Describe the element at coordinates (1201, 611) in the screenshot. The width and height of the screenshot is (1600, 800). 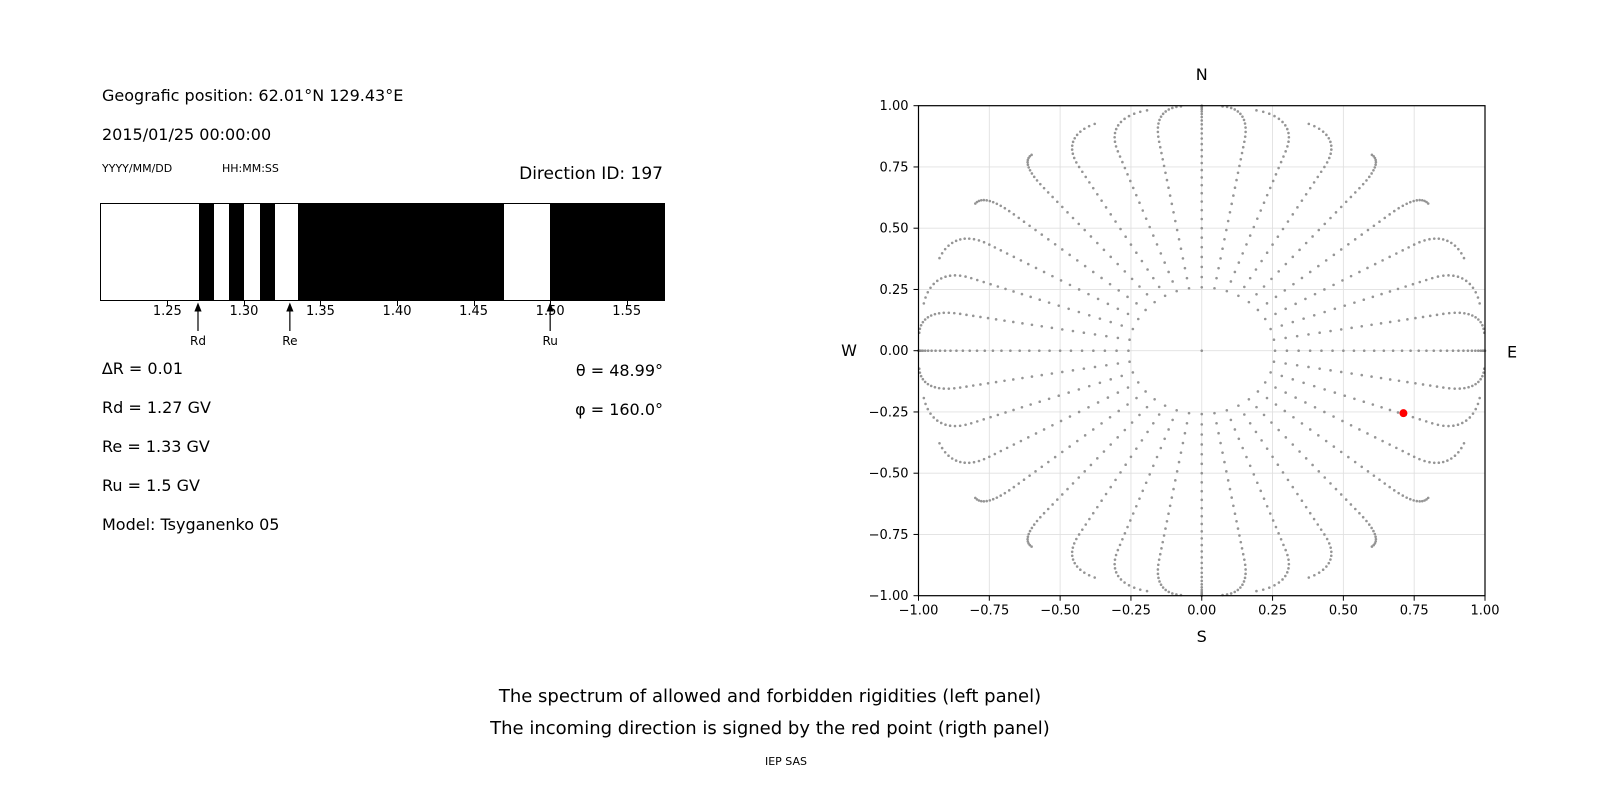
I see `x-tick-label: 0.00` at that location.